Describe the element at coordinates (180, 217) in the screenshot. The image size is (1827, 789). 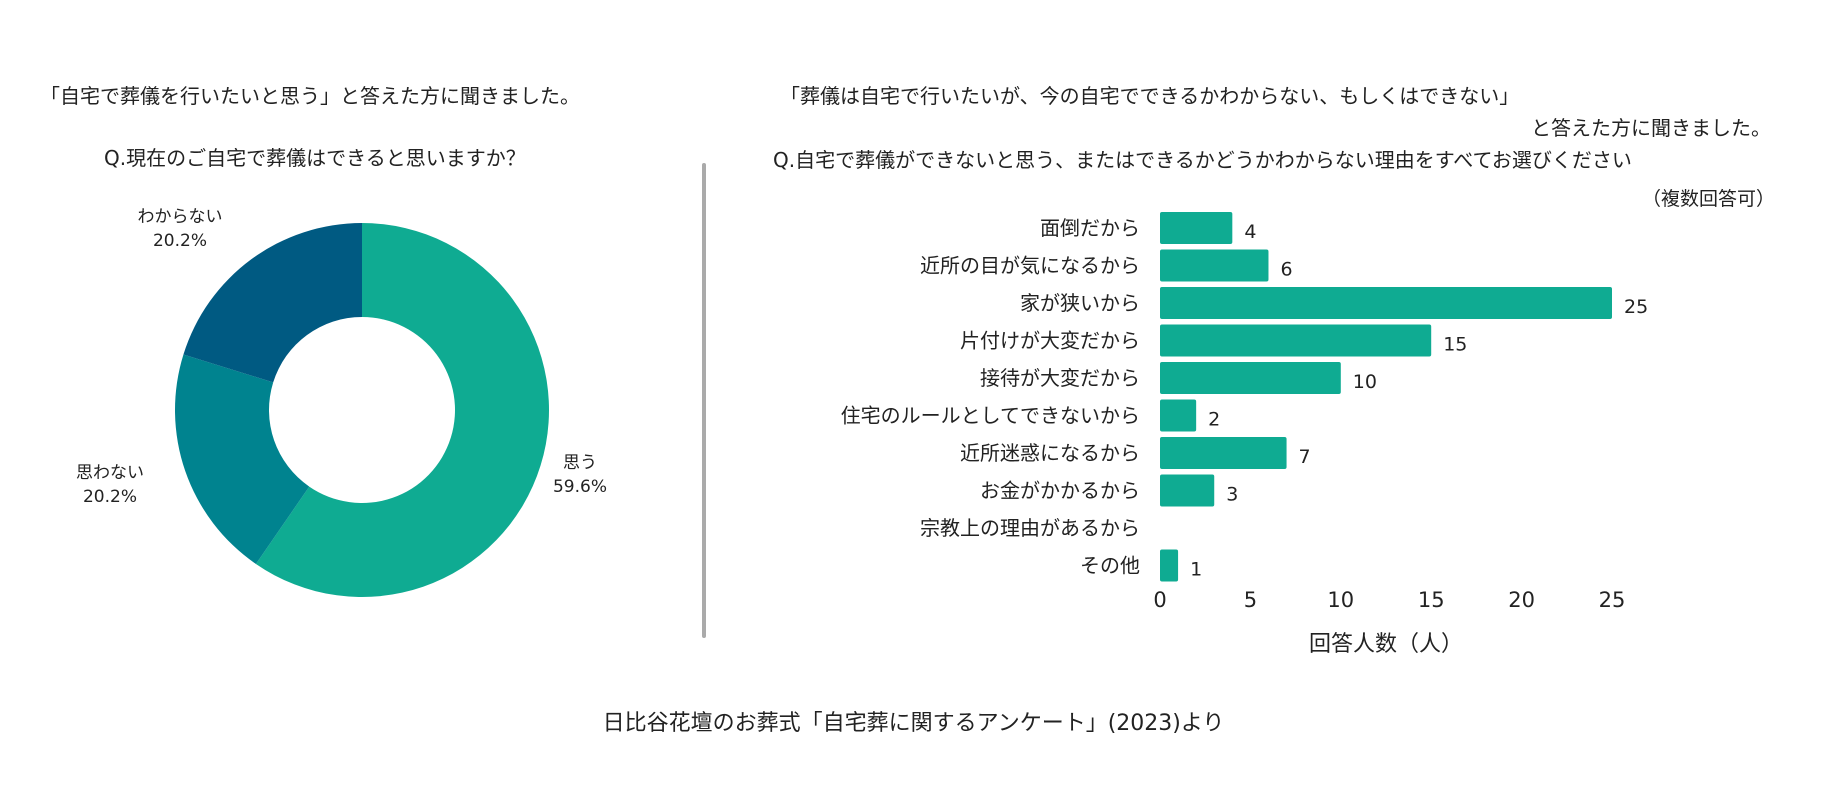
I see `donut-slice-label: わからない` at that location.